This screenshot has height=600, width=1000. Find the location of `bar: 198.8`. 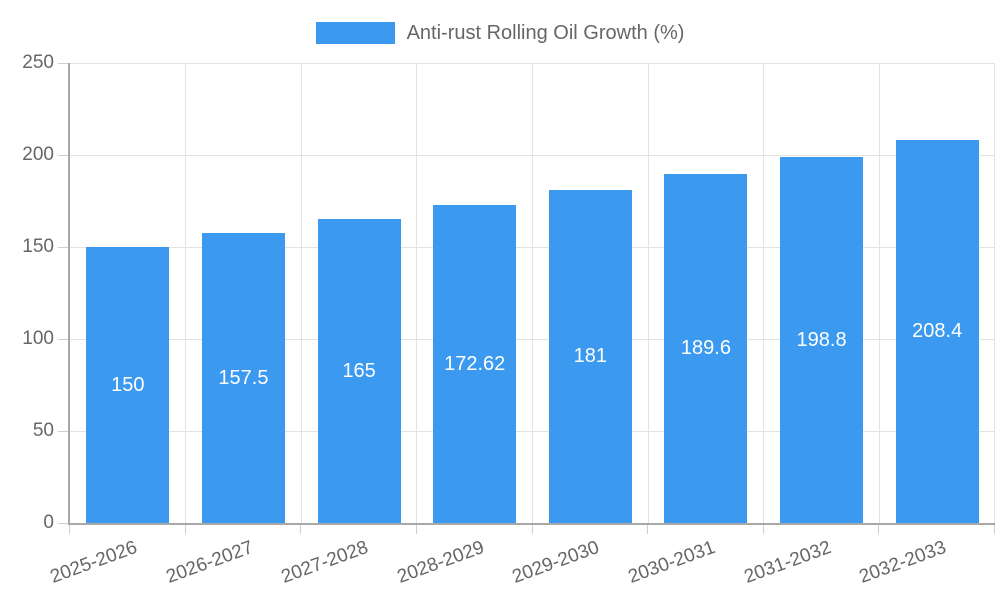

bar: 198.8 is located at coordinates (822, 340).